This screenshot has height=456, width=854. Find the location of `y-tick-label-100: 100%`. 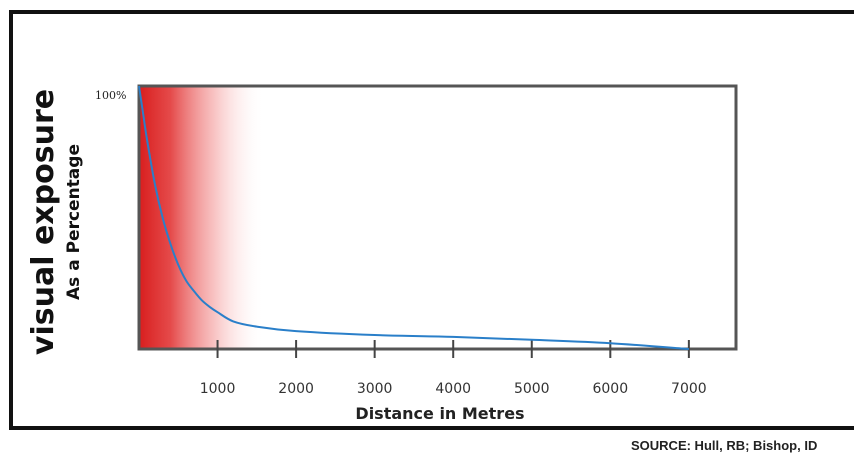

y-tick-label-100: 100% is located at coordinates (110, 95).